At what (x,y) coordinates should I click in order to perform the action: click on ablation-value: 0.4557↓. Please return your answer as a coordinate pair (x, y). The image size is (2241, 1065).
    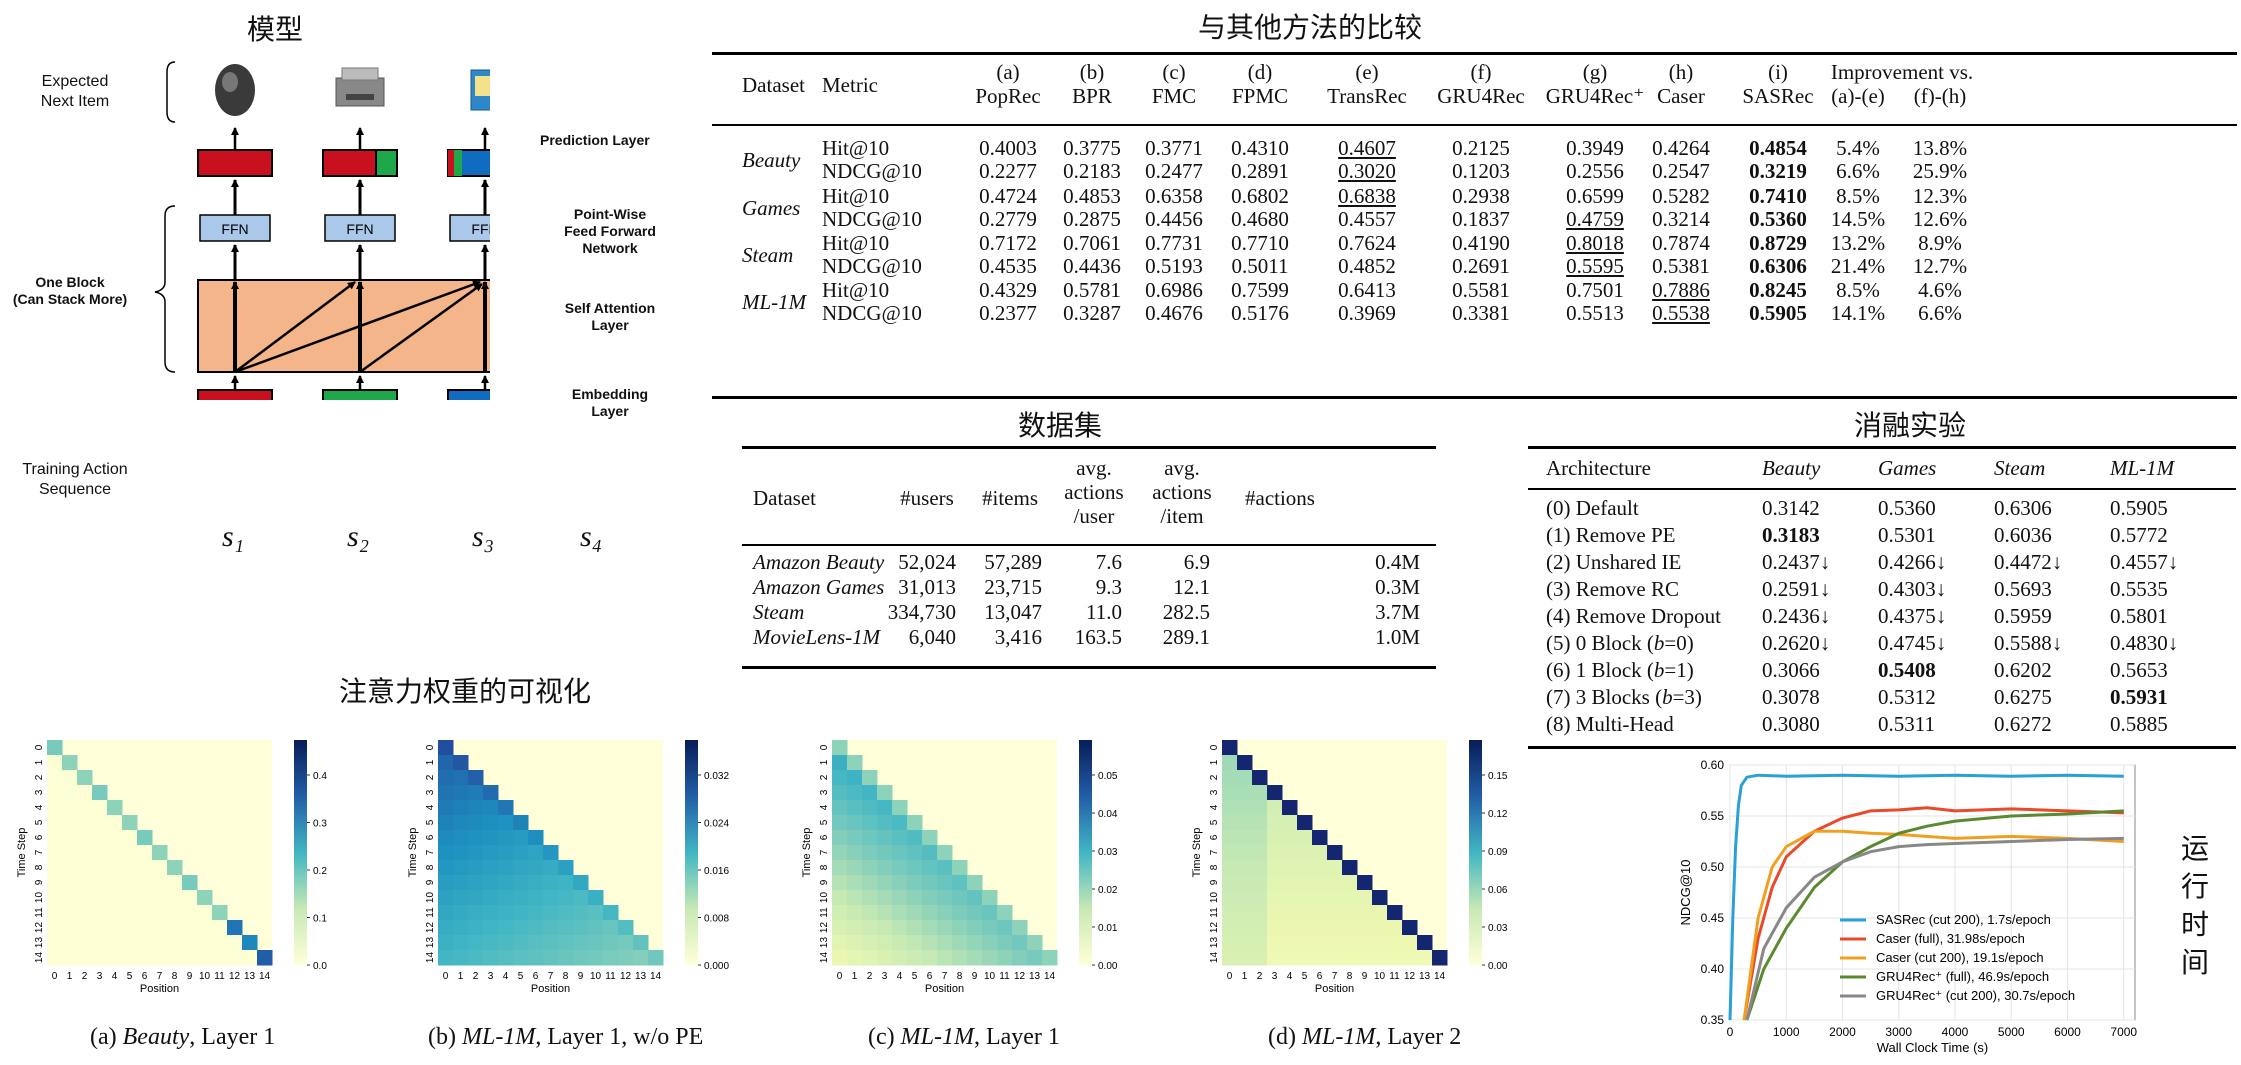
    Looking at the image, I should click on (2144, 562).